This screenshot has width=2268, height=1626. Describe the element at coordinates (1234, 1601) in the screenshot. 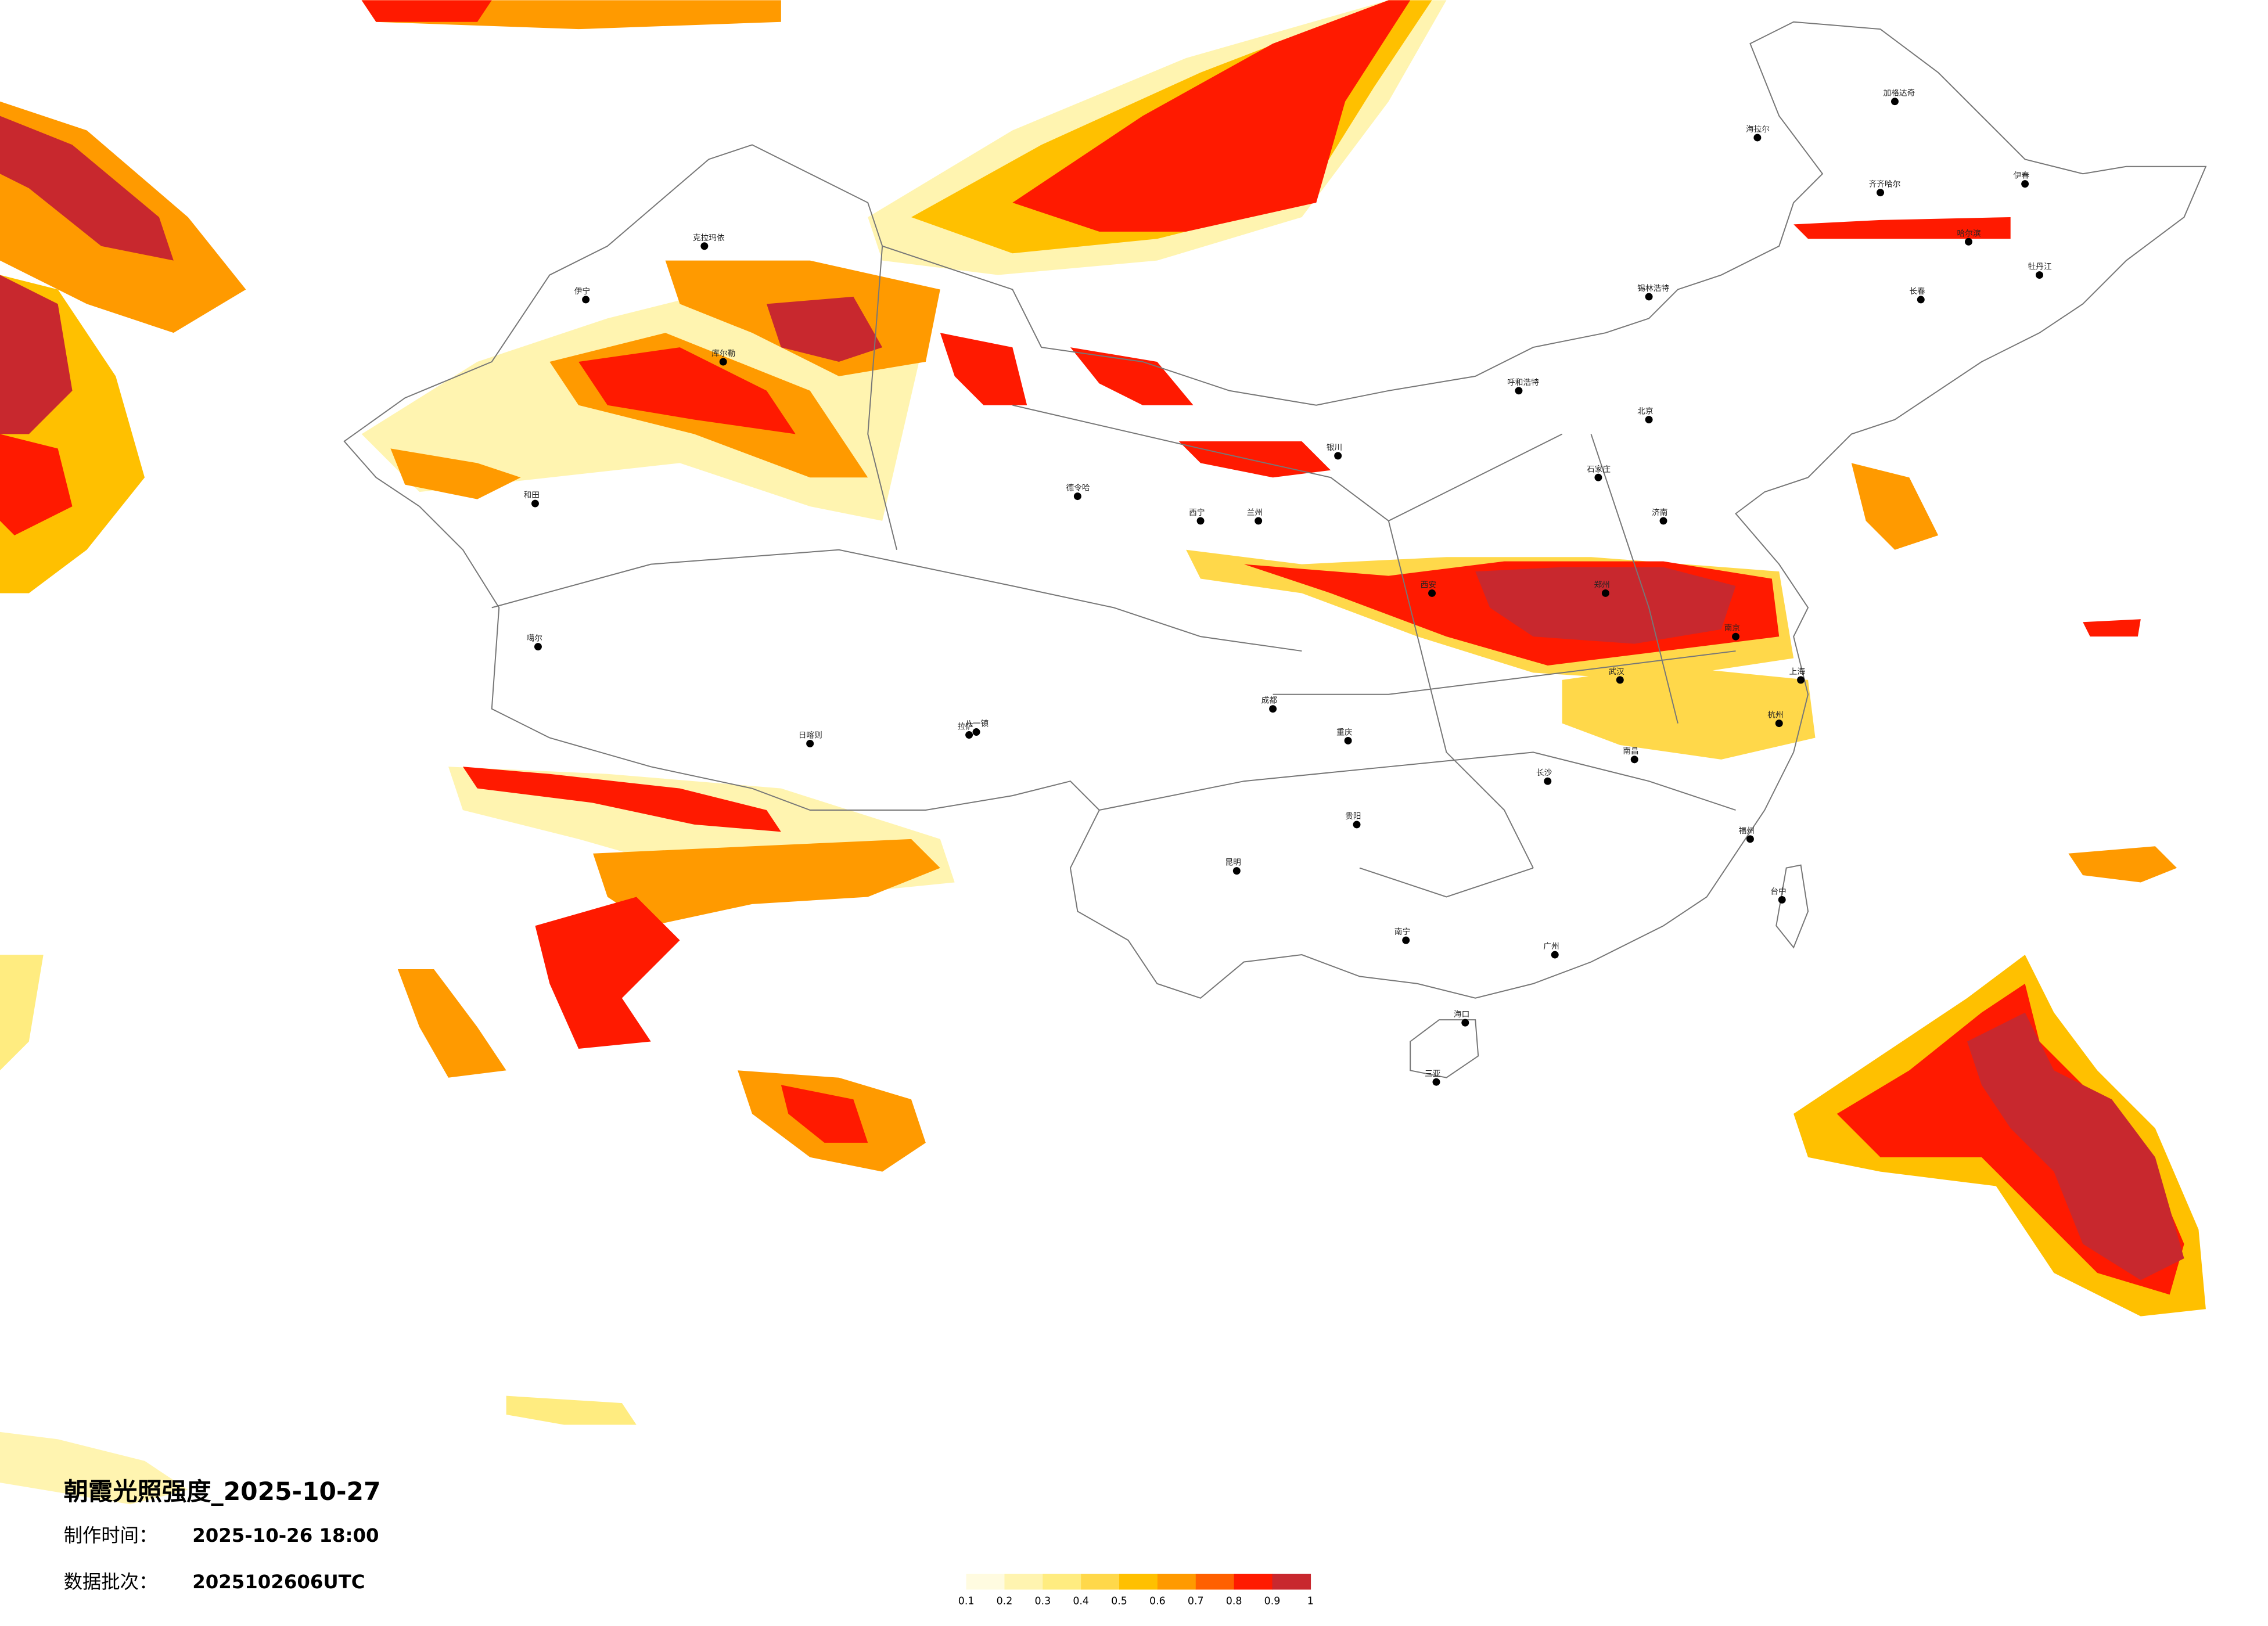

I see `legend-tick-label: 0.8` at that location.